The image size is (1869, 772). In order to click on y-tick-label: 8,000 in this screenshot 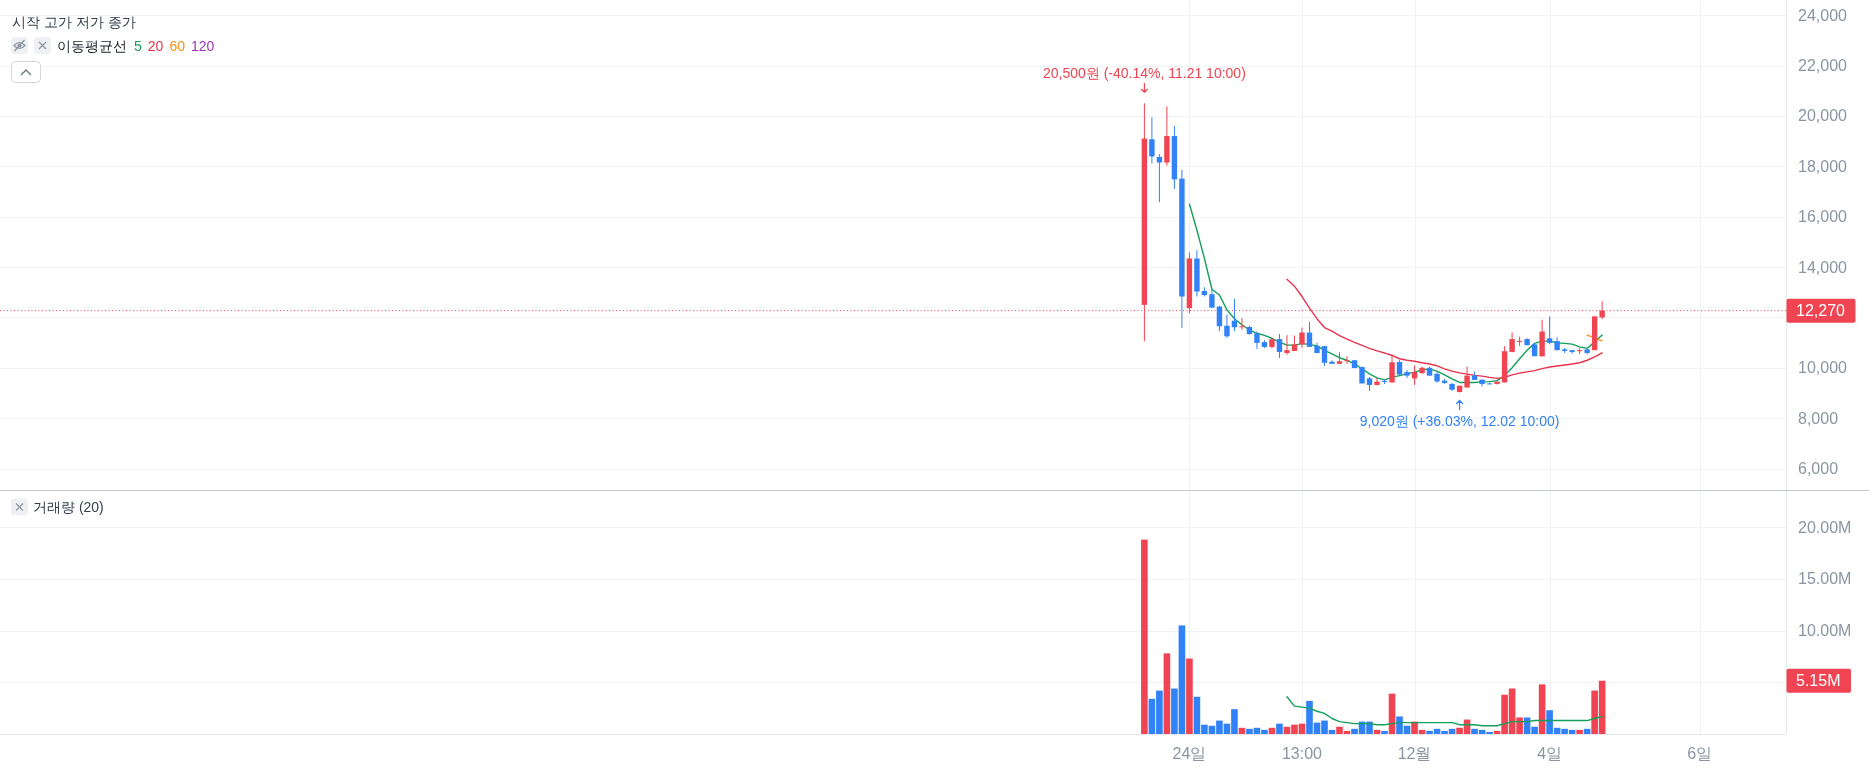, I will do `click(1818, 418)`.